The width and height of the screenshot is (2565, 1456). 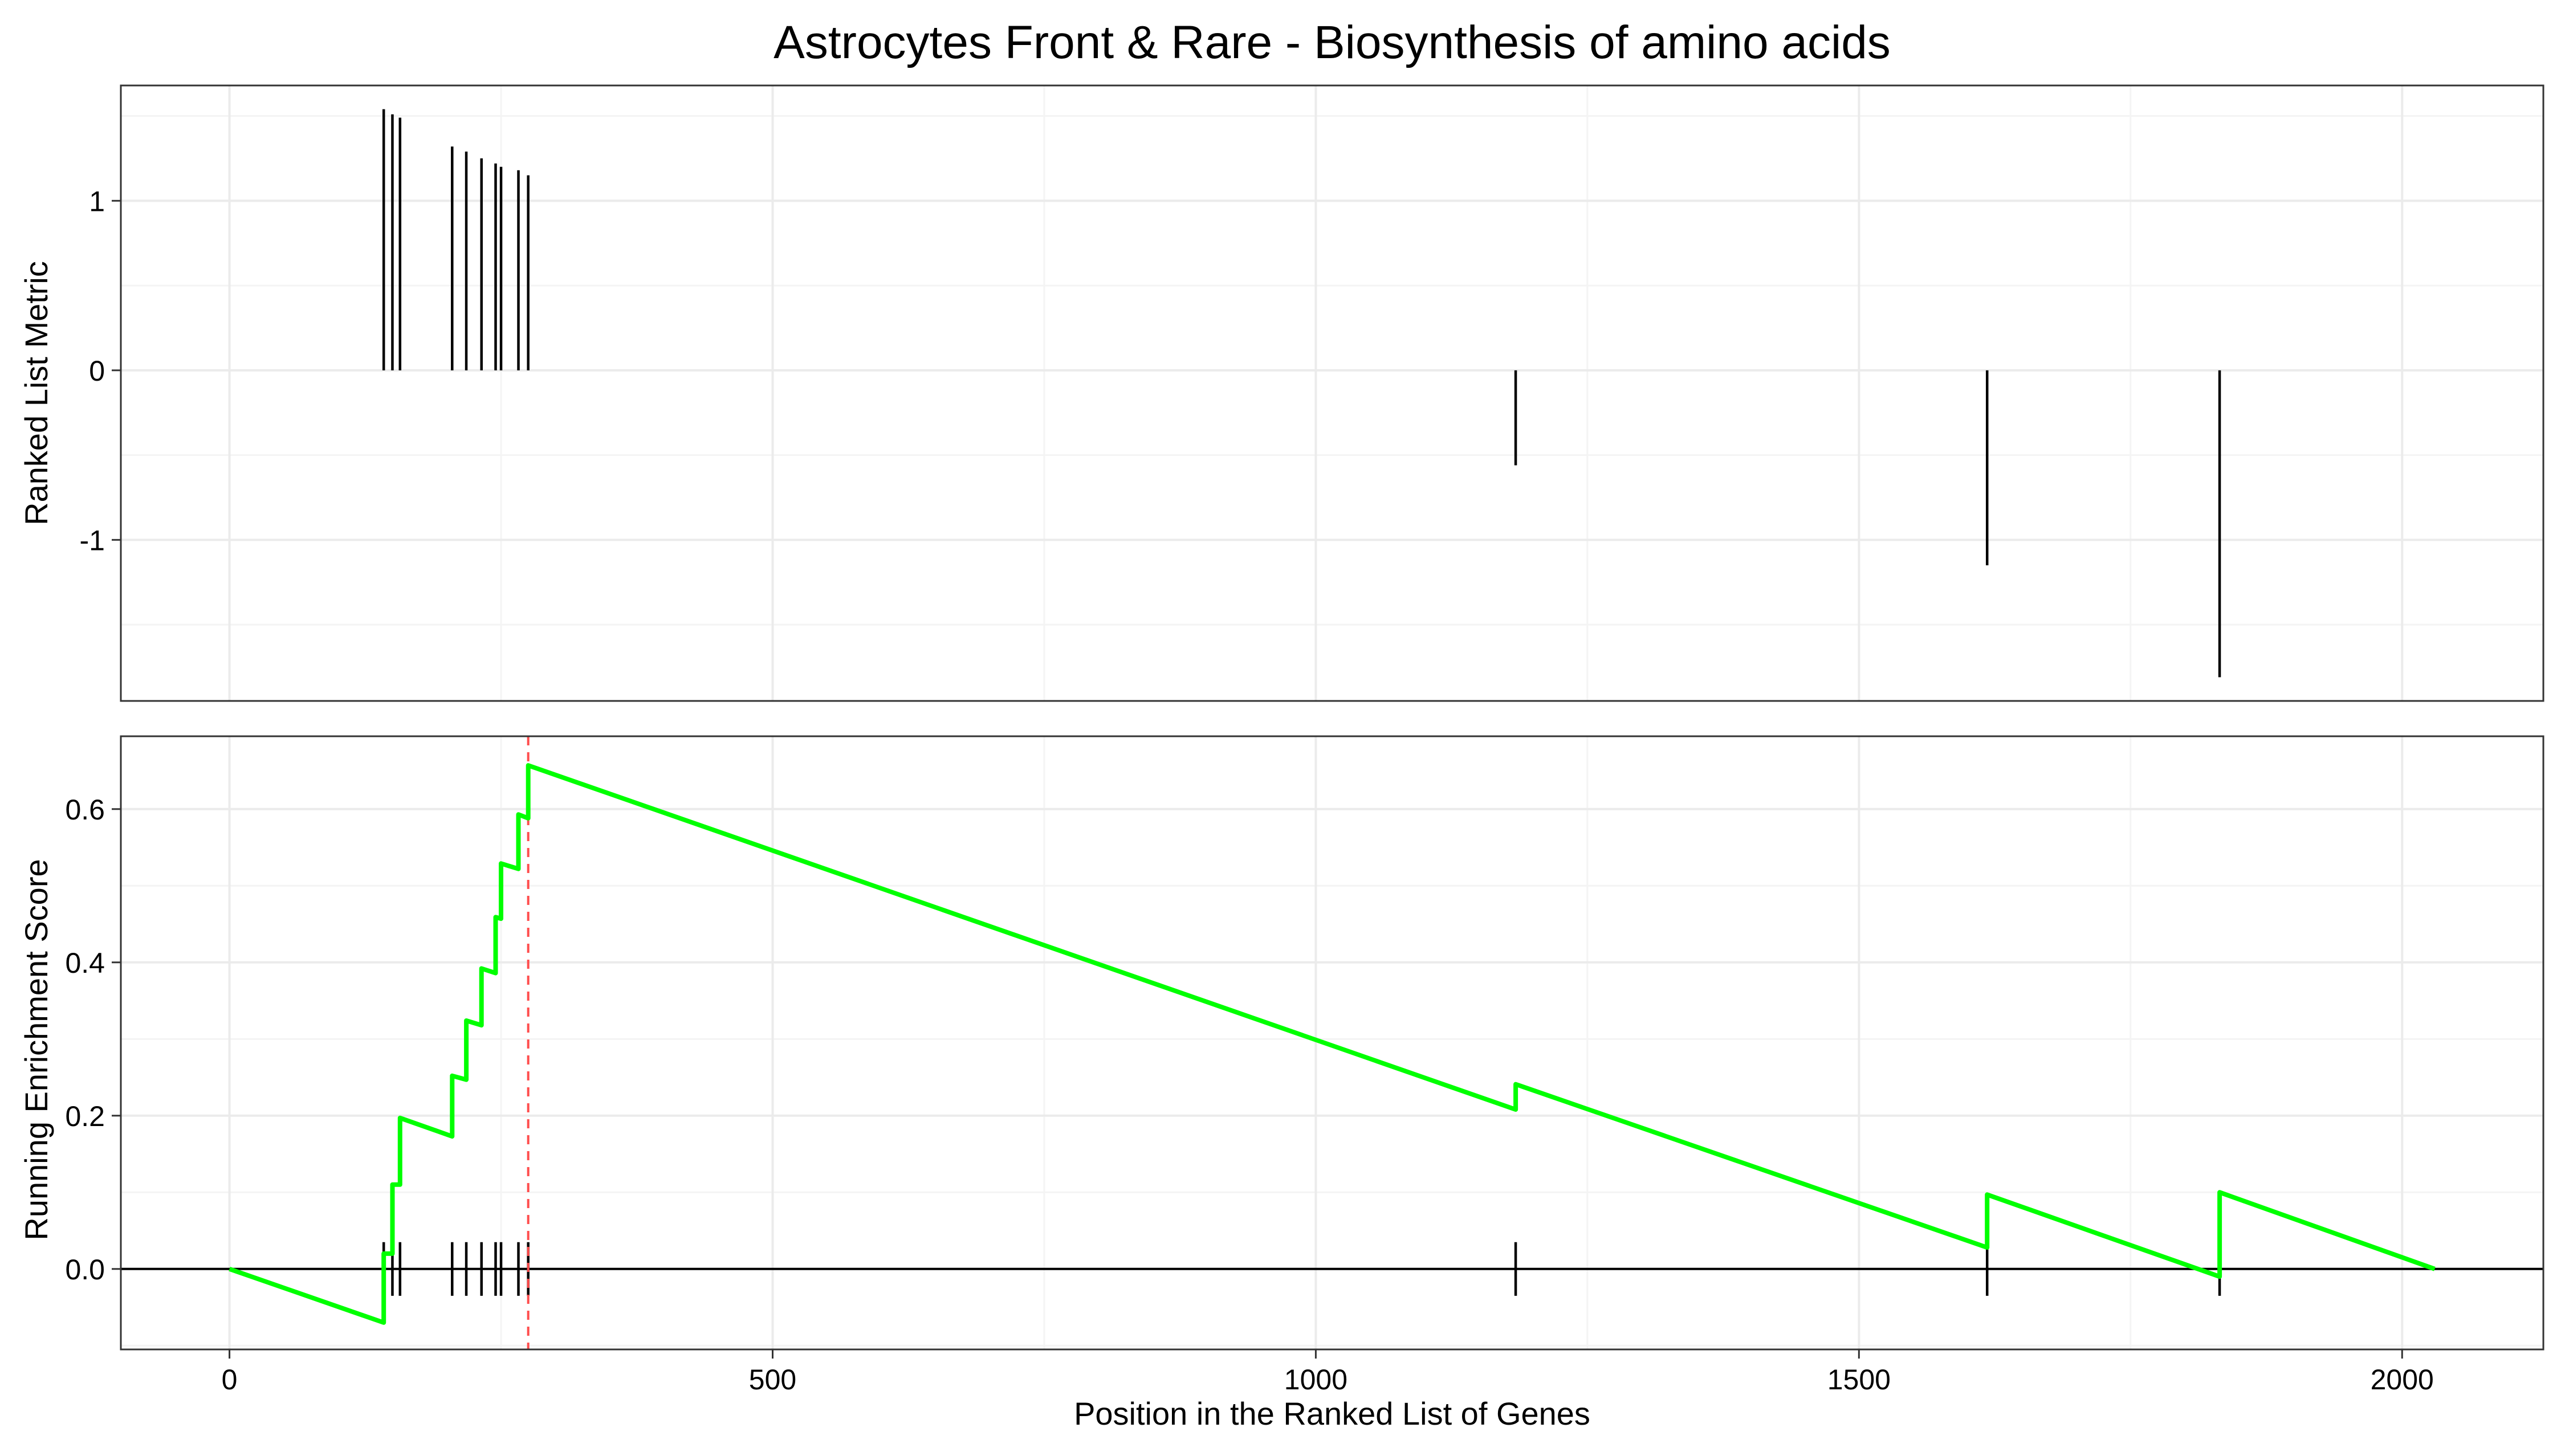 What do you see at coordinates (2402, 1380) in the screenshot?
I see `x-tick-label: 2000` at bounding box center [2402, 1380].